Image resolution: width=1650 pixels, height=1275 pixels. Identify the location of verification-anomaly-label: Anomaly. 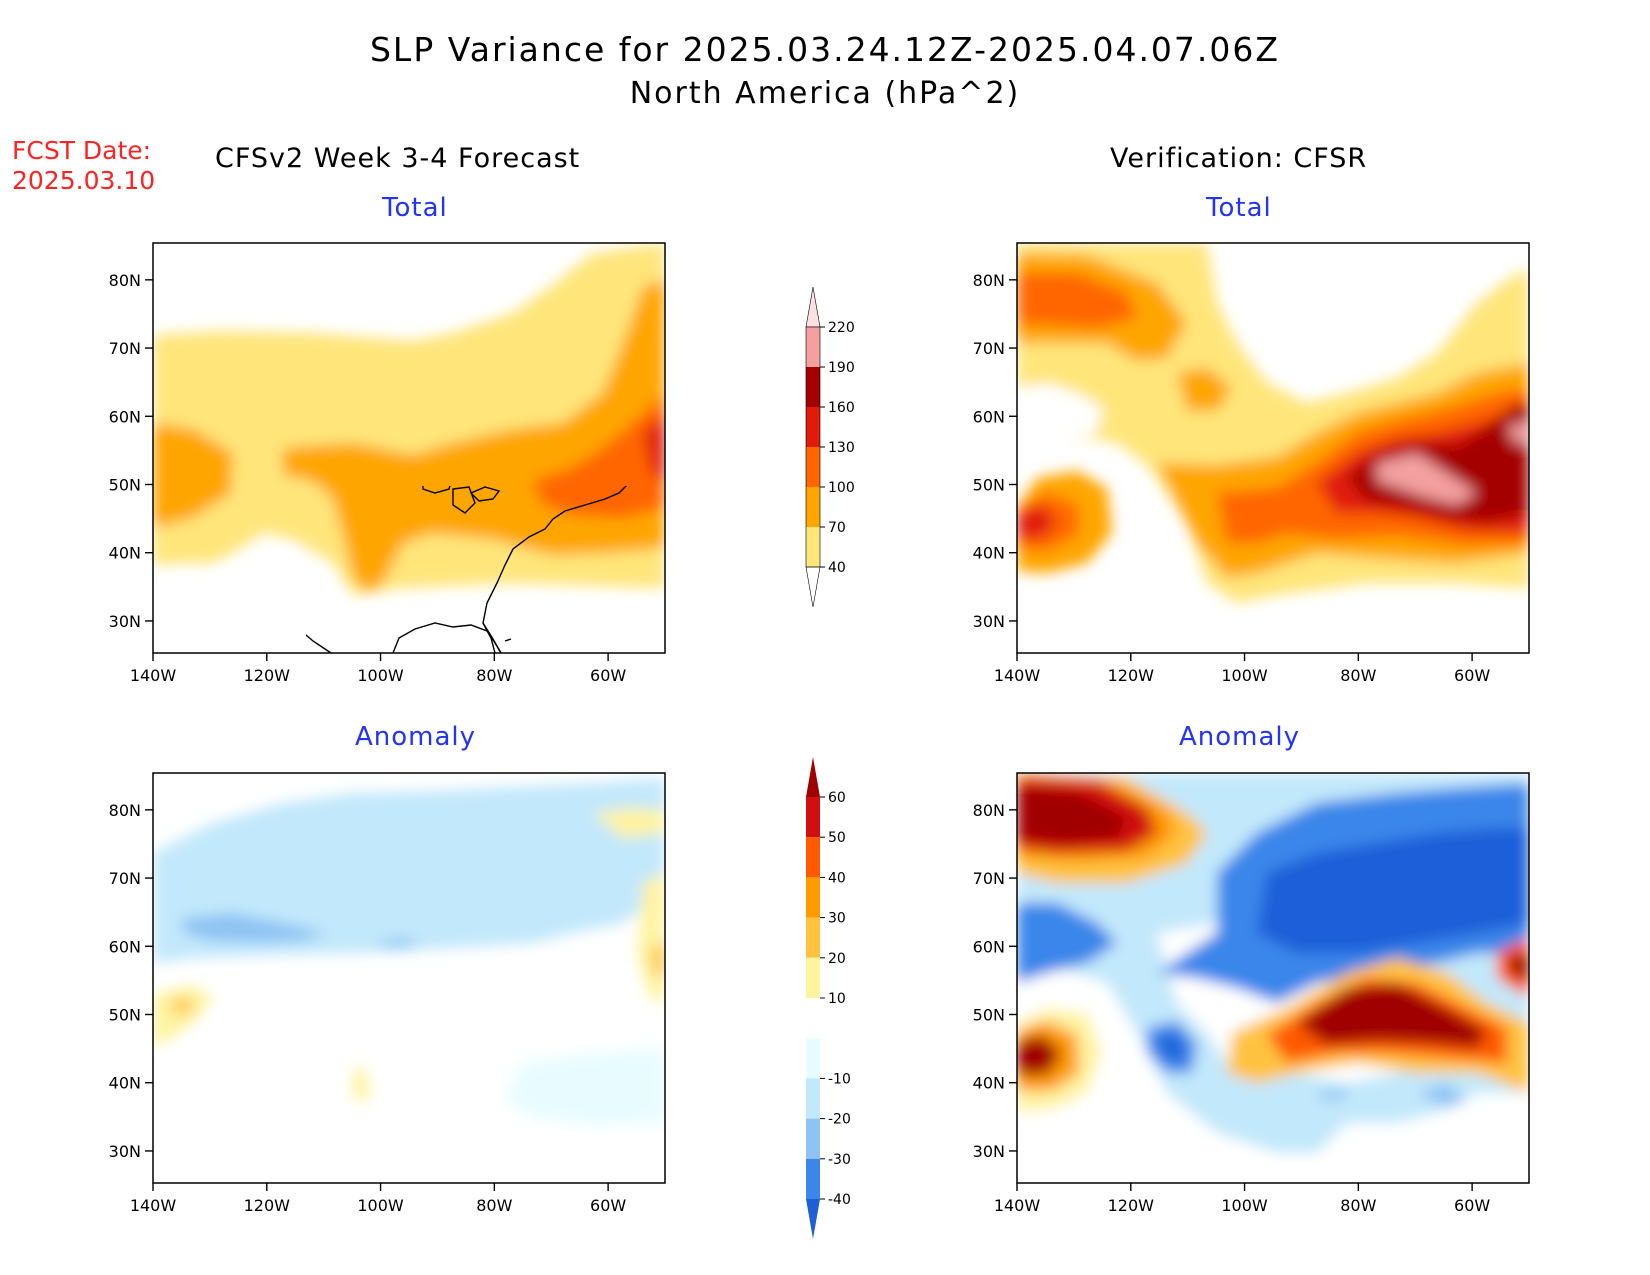
(1240, 737).